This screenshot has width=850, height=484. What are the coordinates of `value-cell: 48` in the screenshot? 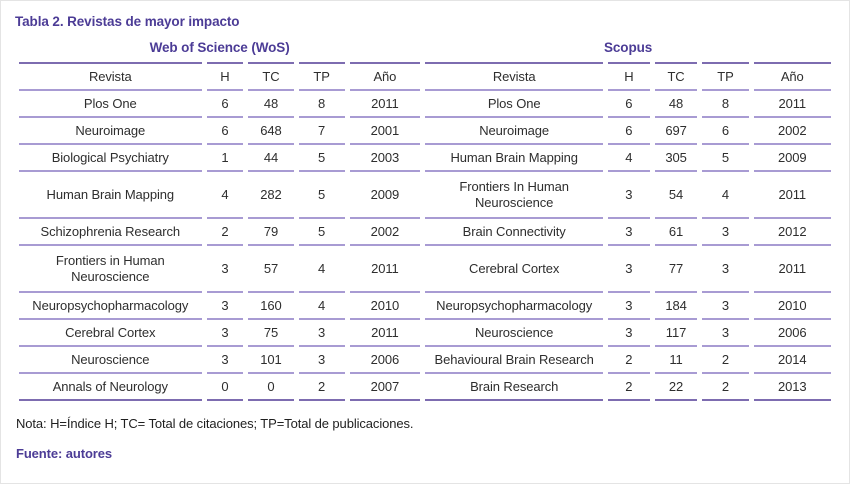 It's located at (271, 104).